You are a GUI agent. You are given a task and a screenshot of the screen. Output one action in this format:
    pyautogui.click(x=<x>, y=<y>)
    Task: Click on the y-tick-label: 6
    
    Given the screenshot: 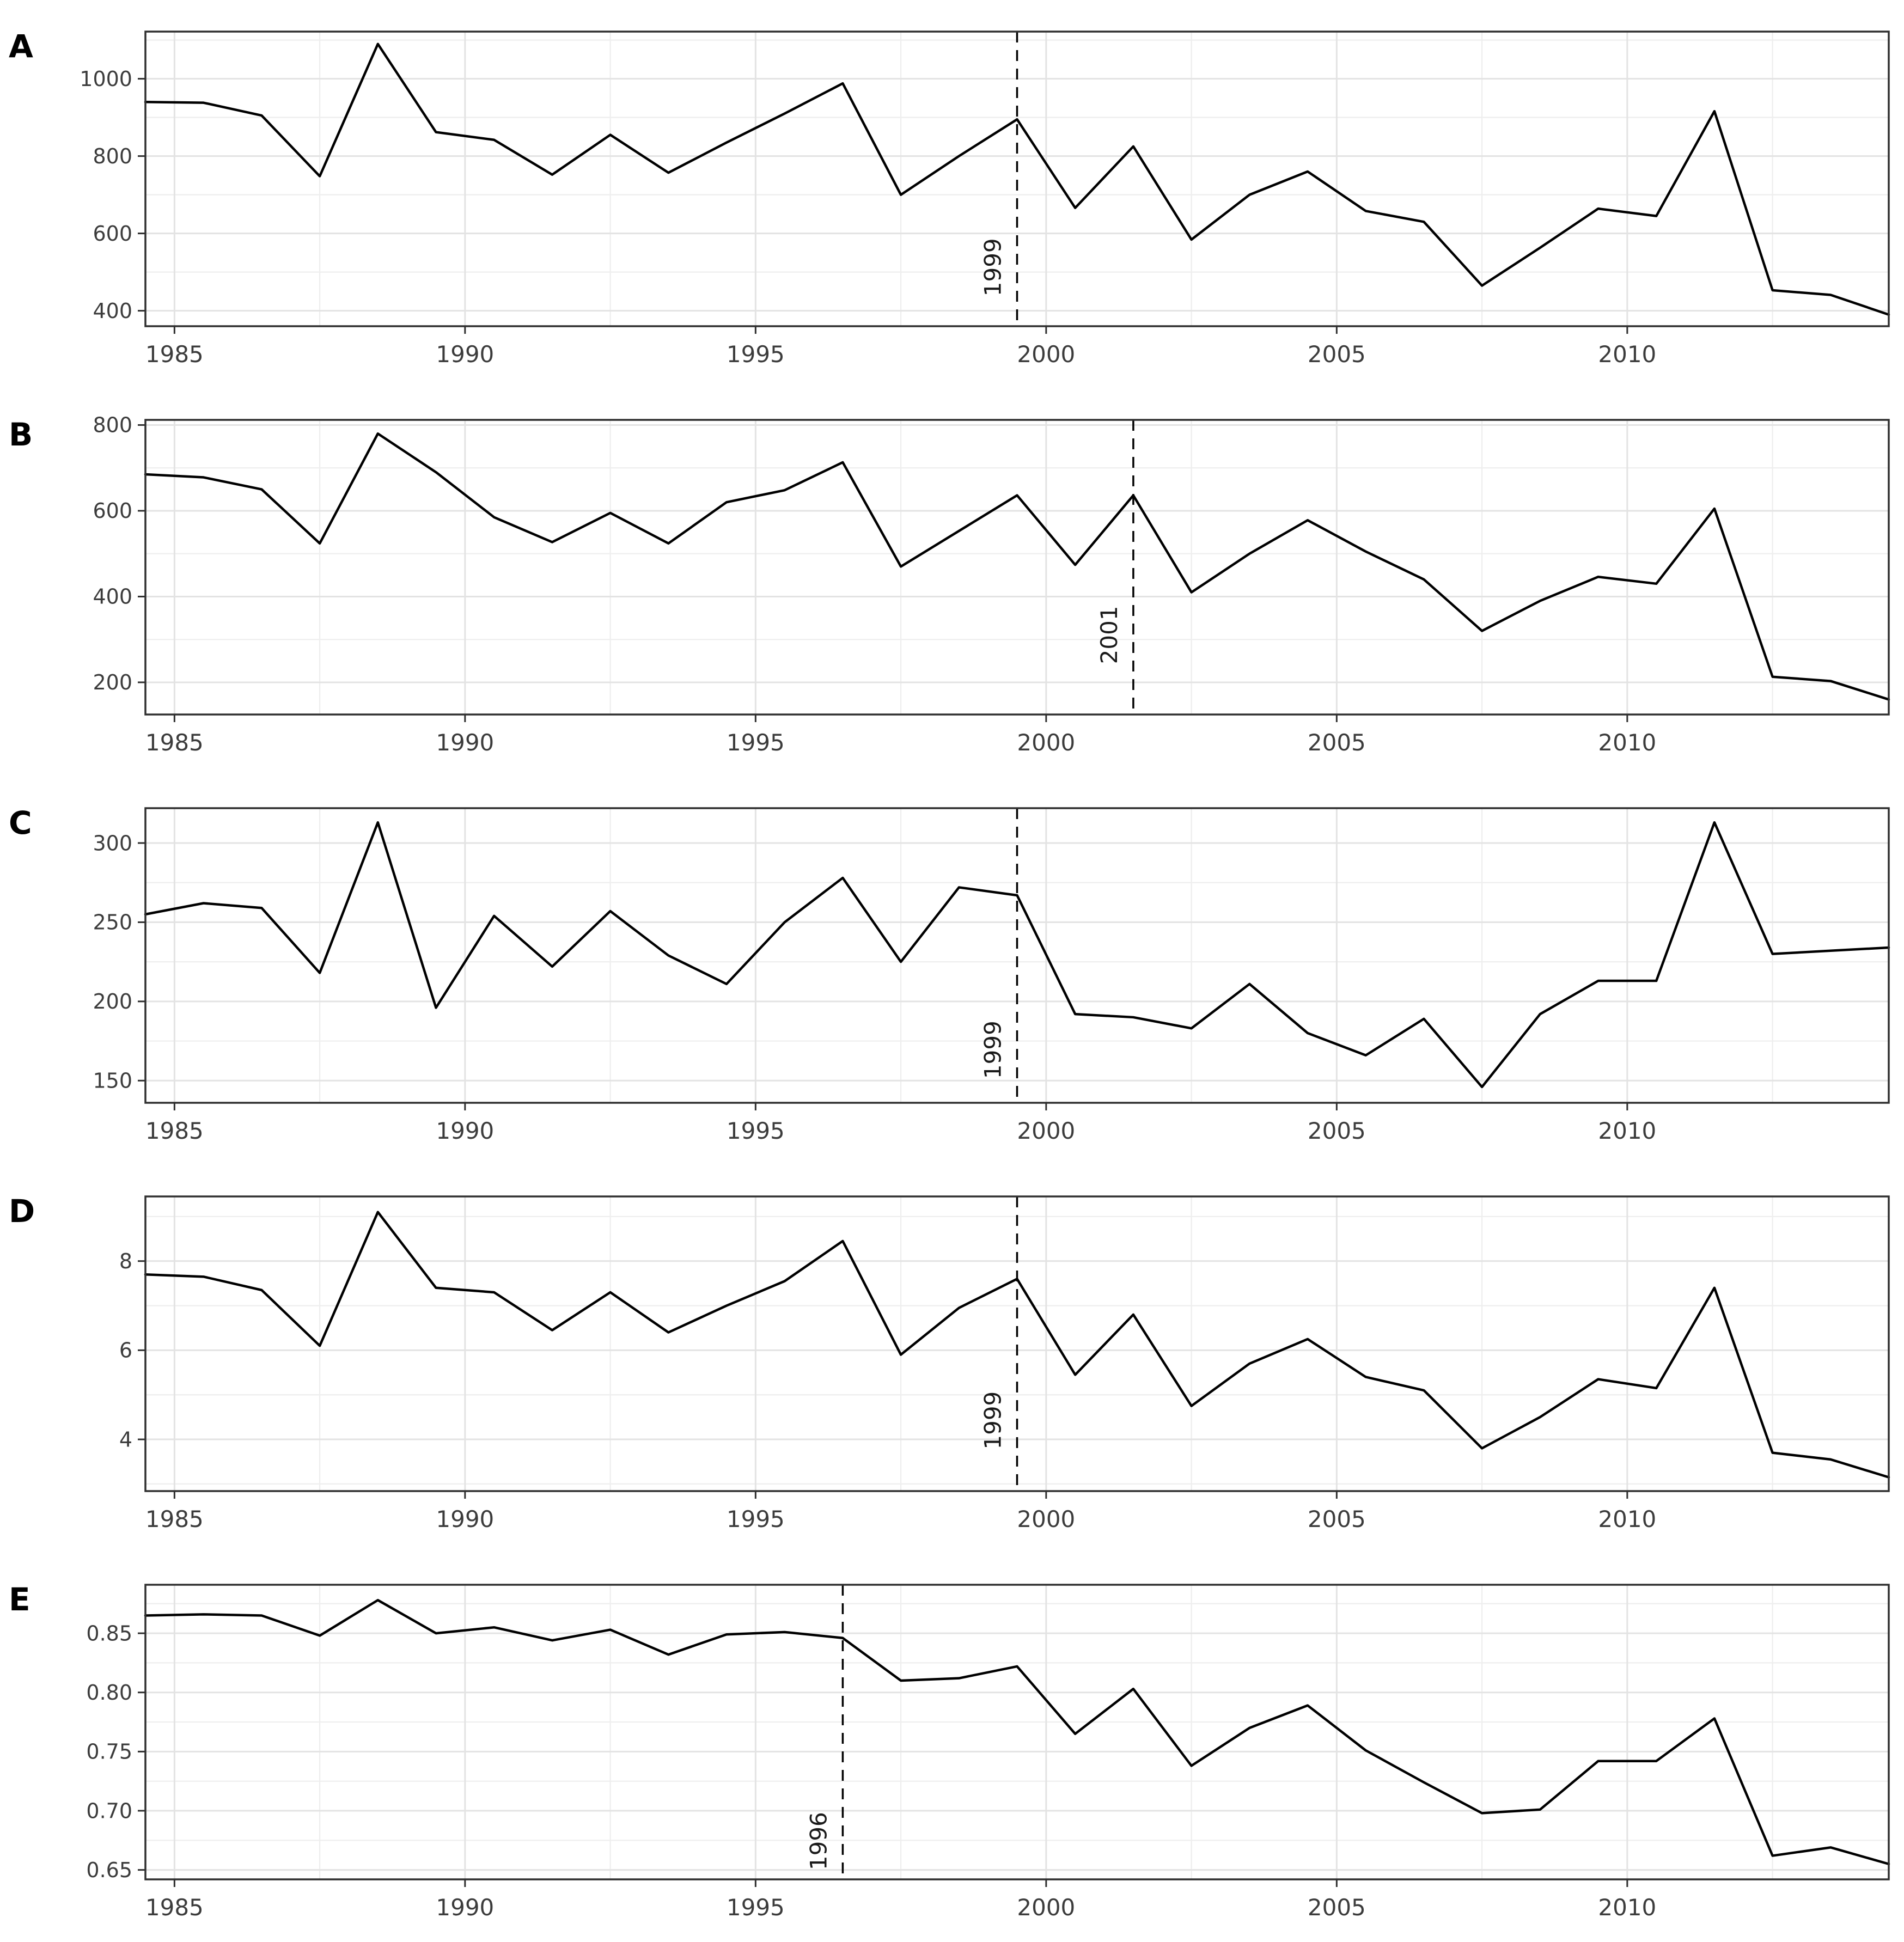 What is the action you would take?
    pyautogui.click(x=125, y=1351)
    